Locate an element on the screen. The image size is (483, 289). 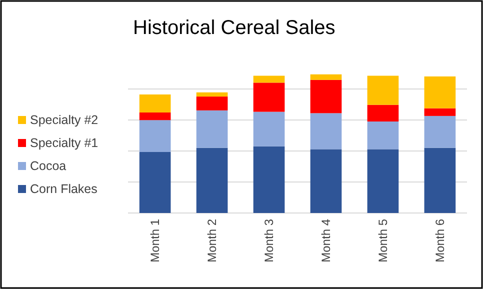
legend-label: Specialty #1 is located at coordinates (64, 143).